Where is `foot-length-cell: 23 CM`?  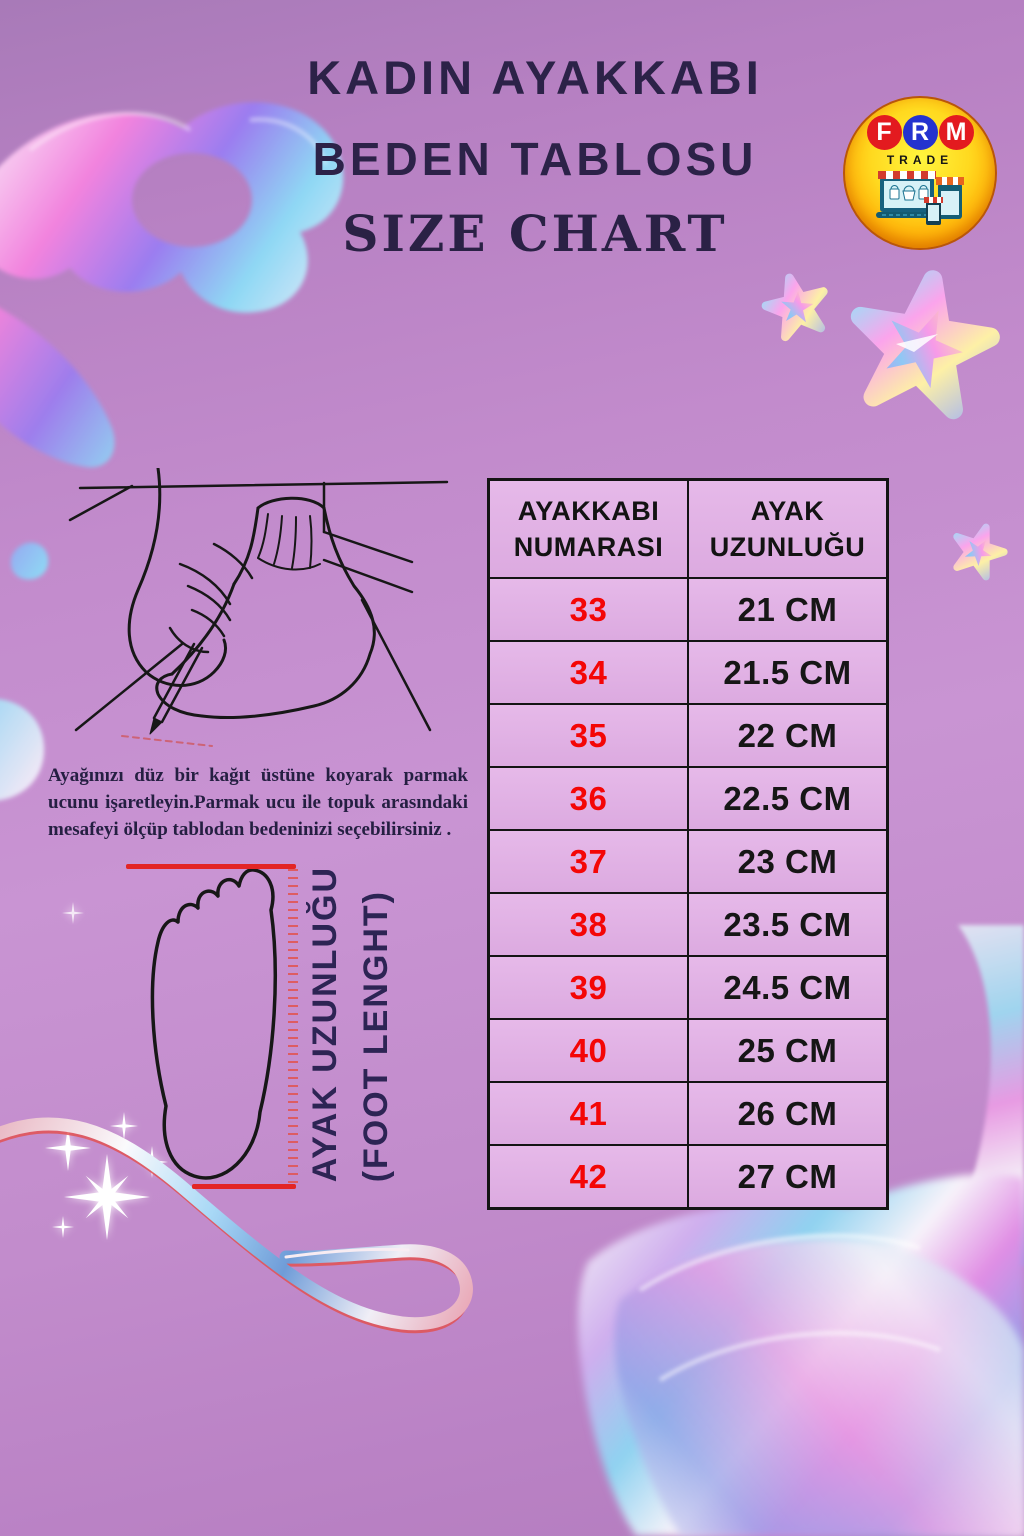 foot-length-cell: 23 CM is located at coordinates (787, 861).